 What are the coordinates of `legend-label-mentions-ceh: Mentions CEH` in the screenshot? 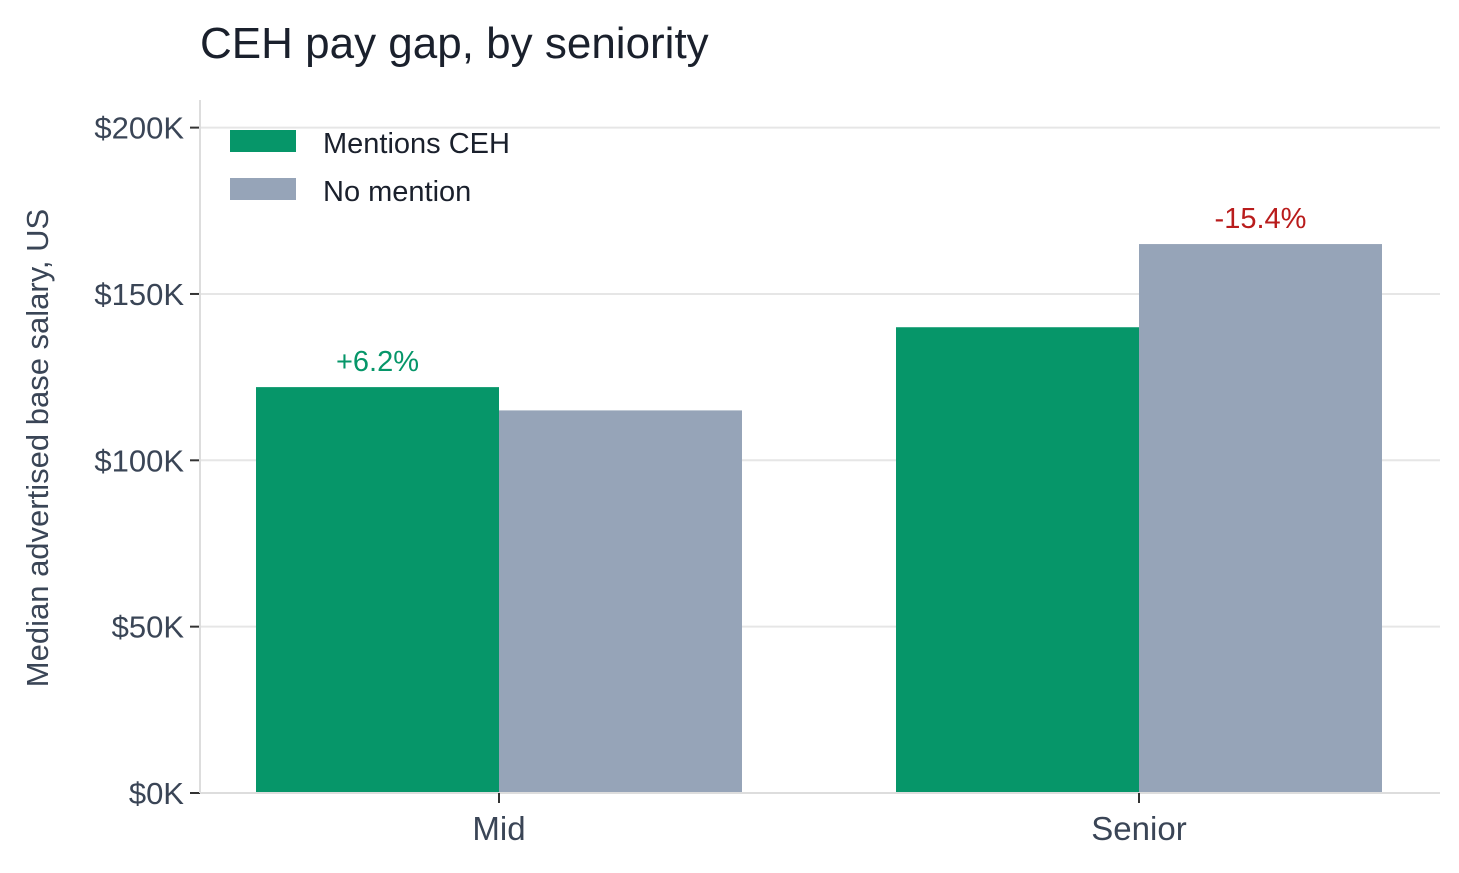 It's located at (416, 144).